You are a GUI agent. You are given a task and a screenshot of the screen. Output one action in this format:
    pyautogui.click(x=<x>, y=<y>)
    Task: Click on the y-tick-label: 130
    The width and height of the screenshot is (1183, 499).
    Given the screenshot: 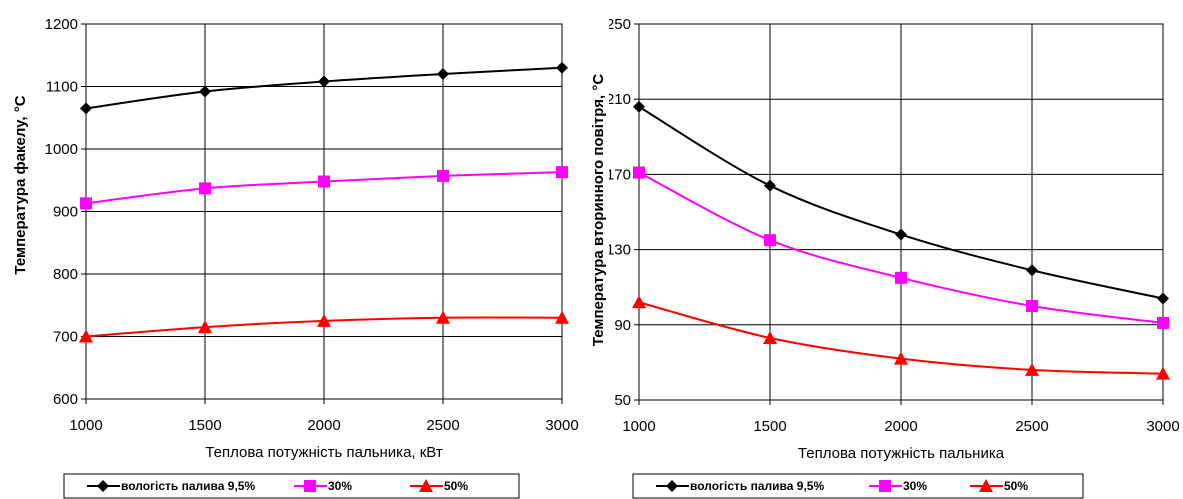 What is the action you would take?
    pyautogui.click(x=618, y=250)
    